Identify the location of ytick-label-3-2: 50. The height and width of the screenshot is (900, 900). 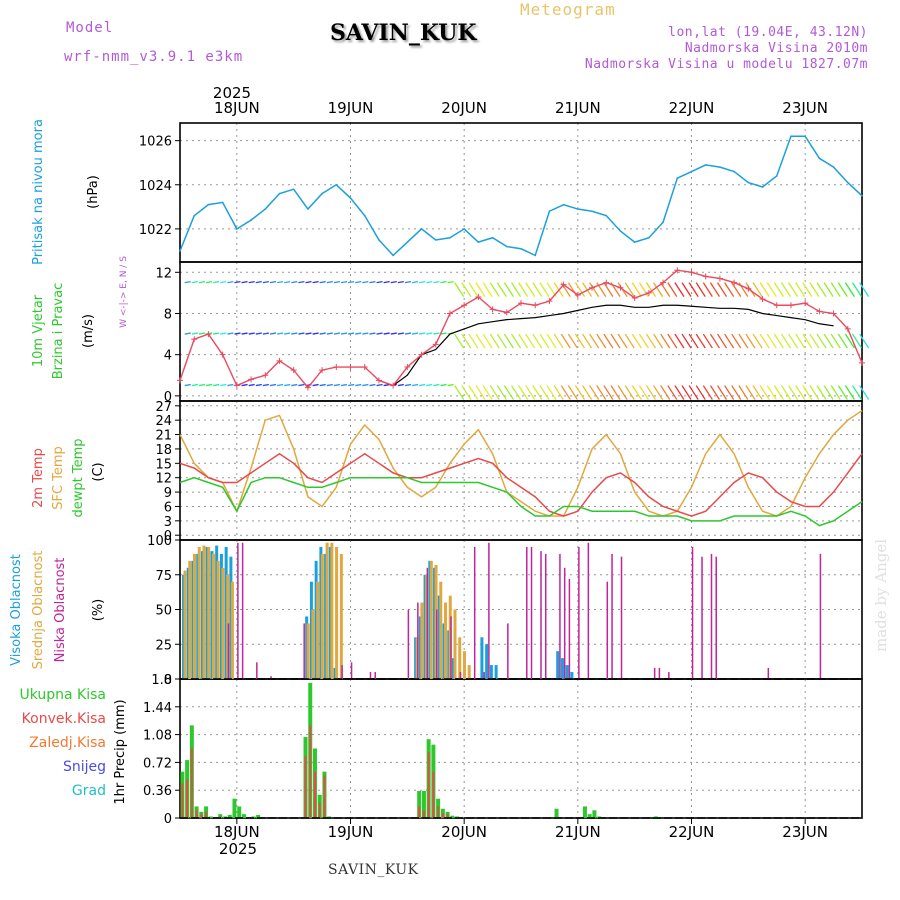
(163, 611).